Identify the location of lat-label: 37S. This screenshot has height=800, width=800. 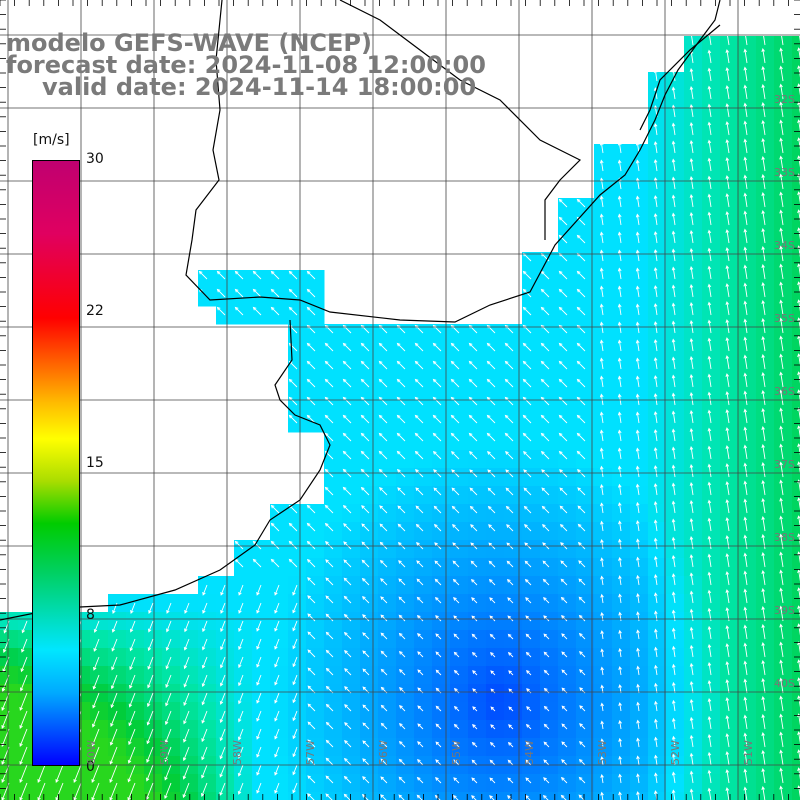
(784, 464).